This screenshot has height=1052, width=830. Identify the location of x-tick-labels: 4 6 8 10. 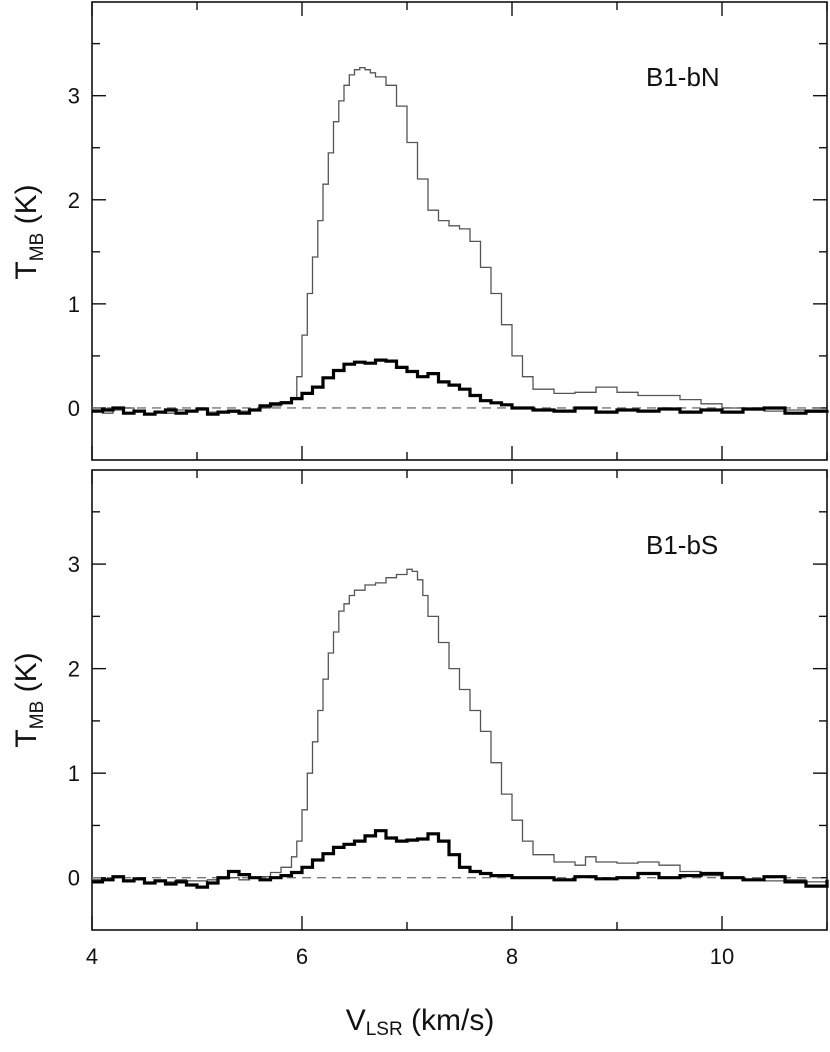
(410, 956).